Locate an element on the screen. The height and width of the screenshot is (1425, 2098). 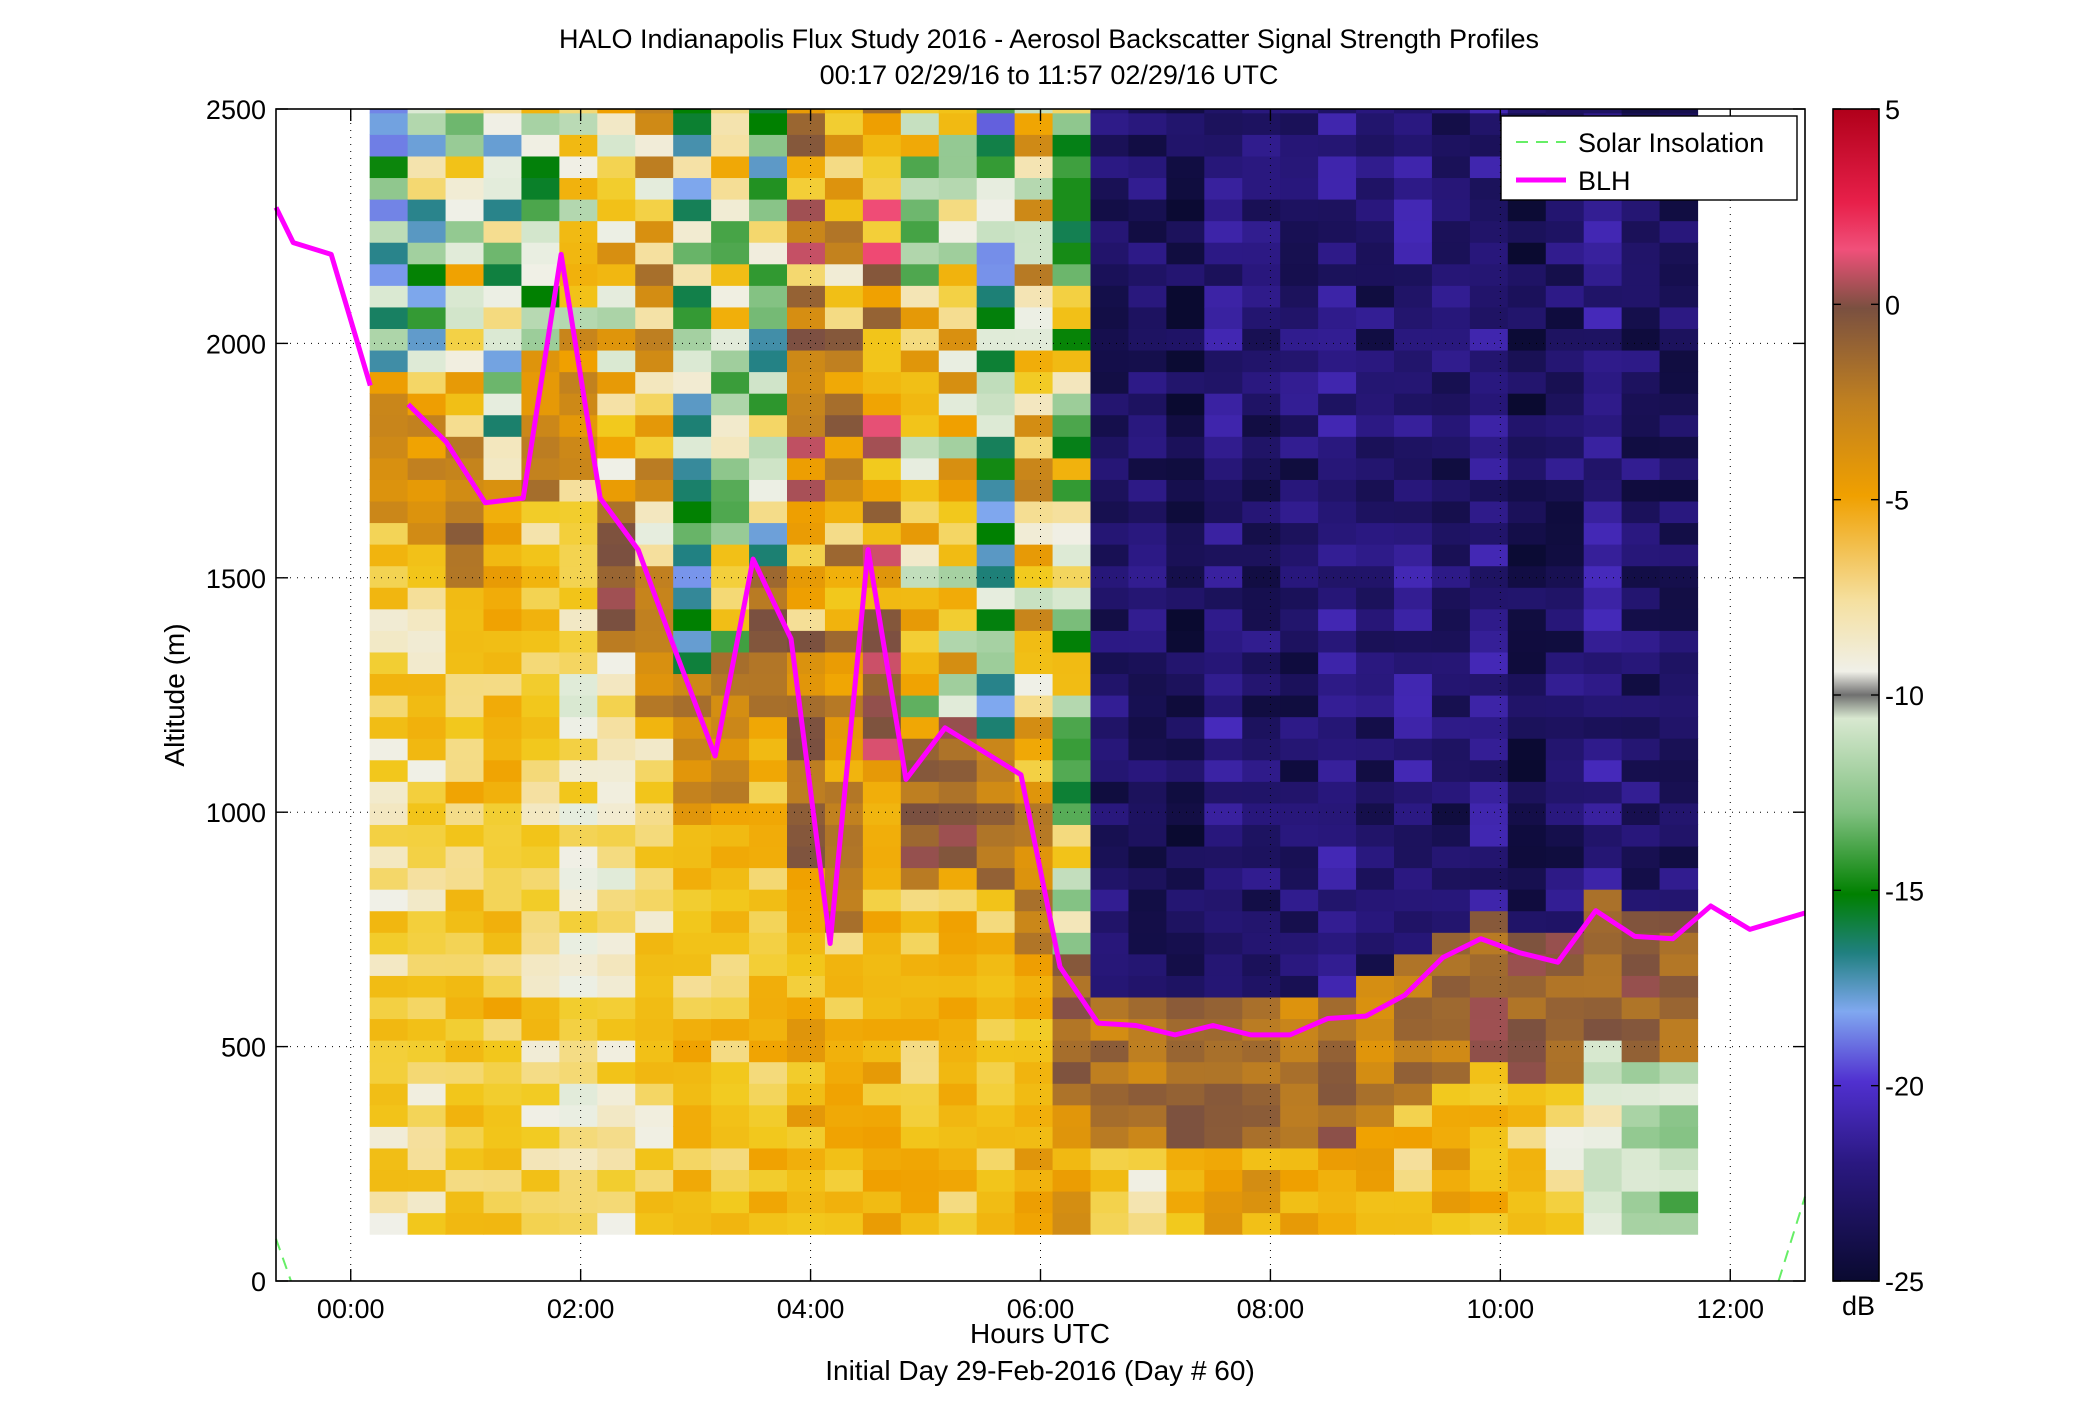
y-tick-label: 2500 is located at coordinates (236, 110).